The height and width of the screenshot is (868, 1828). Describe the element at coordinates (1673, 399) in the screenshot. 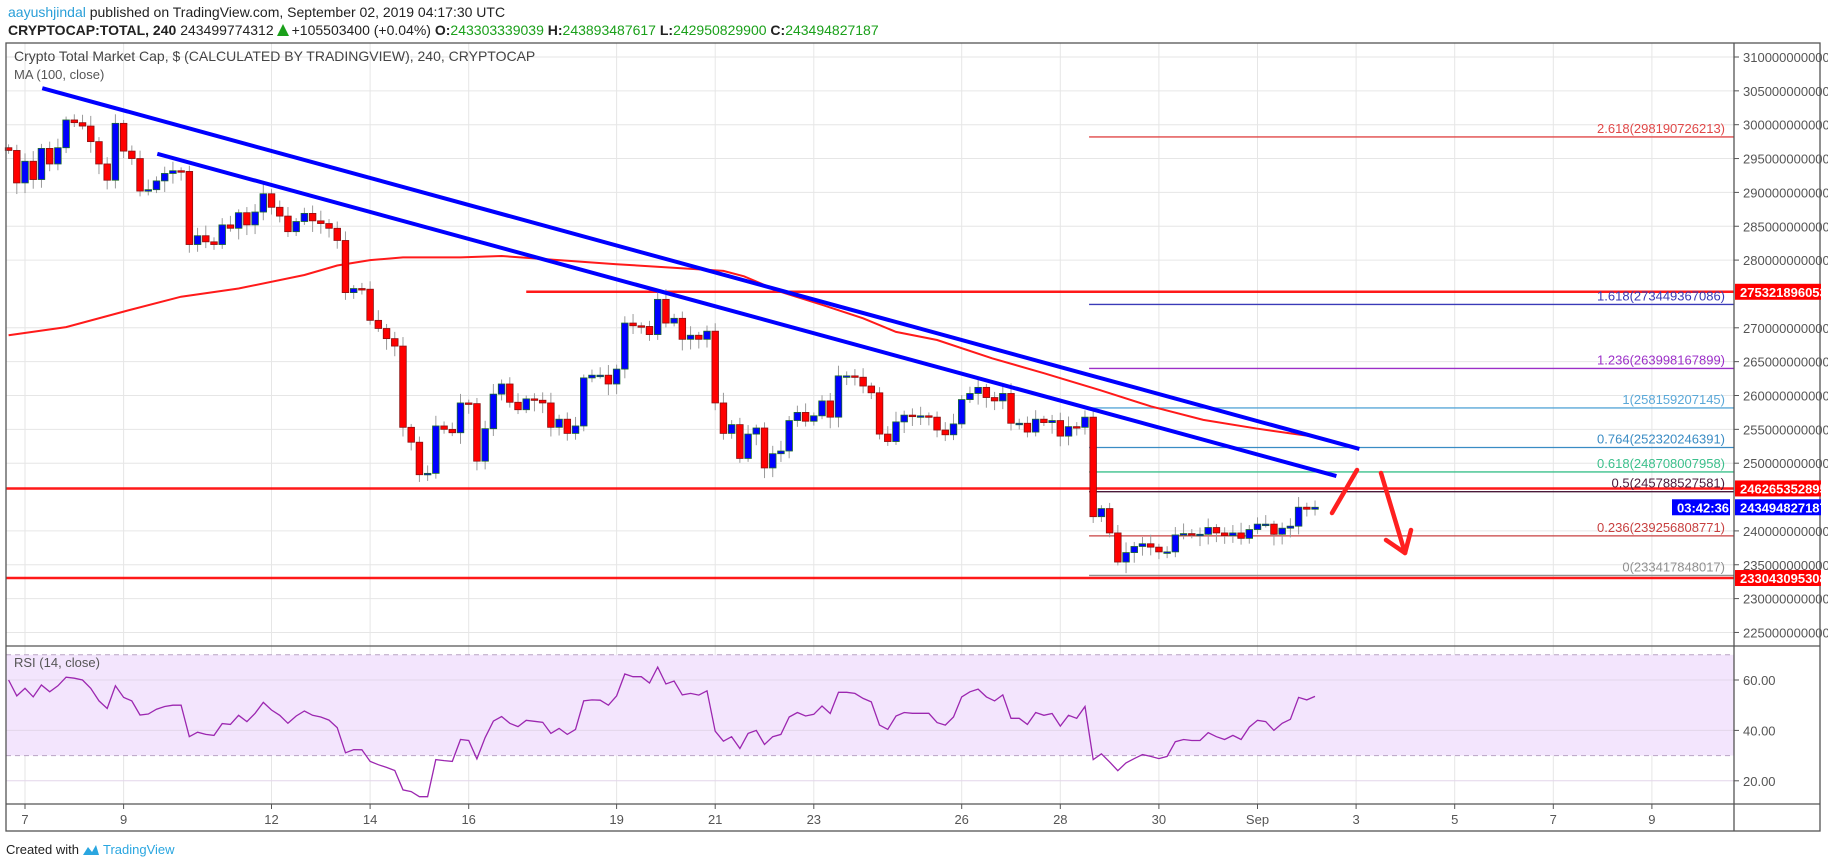

I see `fib-level-label: 1(258159207145)` at that location.